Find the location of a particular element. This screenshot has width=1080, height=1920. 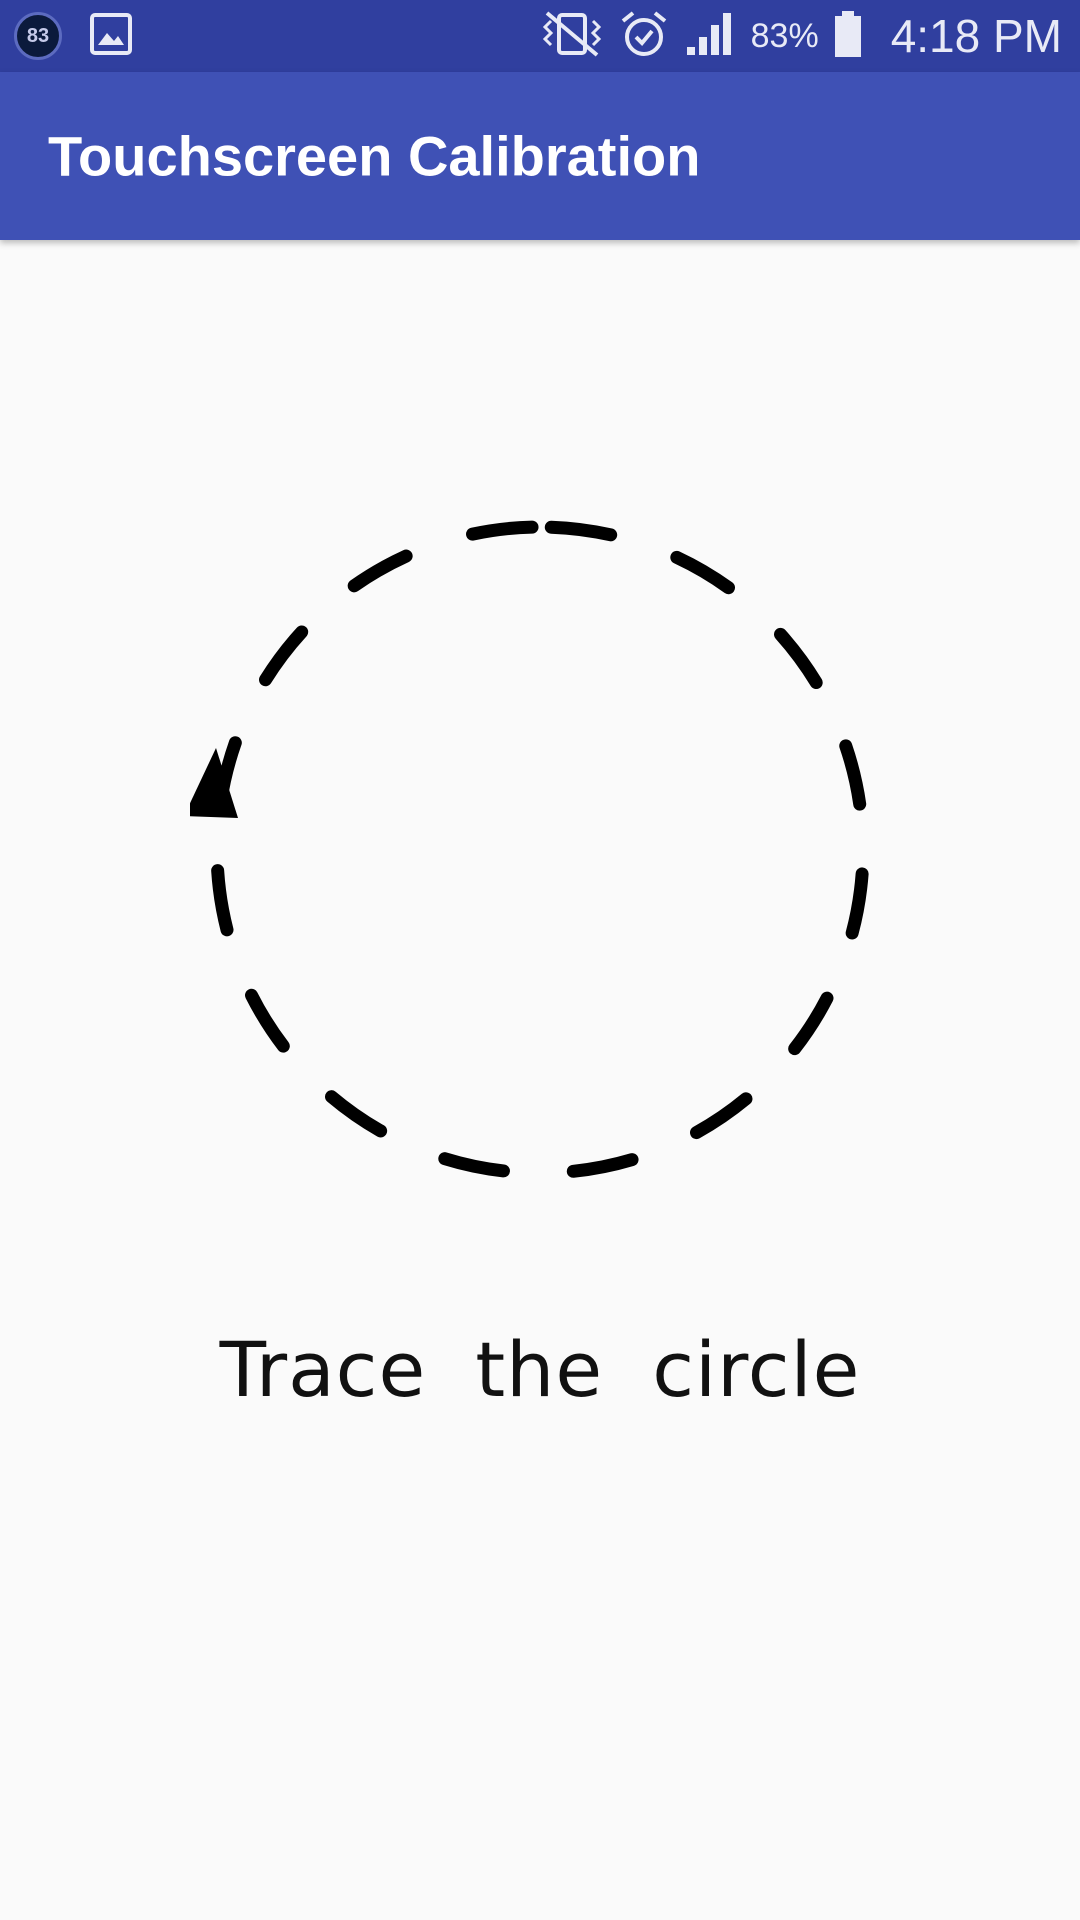

status-bar-left: 83 is located at coordinates (73, 36).